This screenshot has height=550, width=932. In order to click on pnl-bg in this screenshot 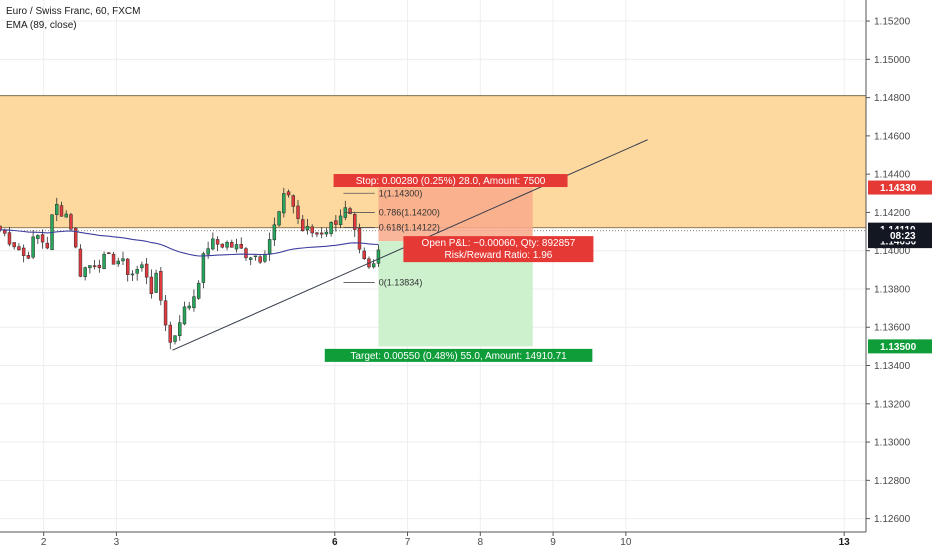, I will do `click(498, 249)`.